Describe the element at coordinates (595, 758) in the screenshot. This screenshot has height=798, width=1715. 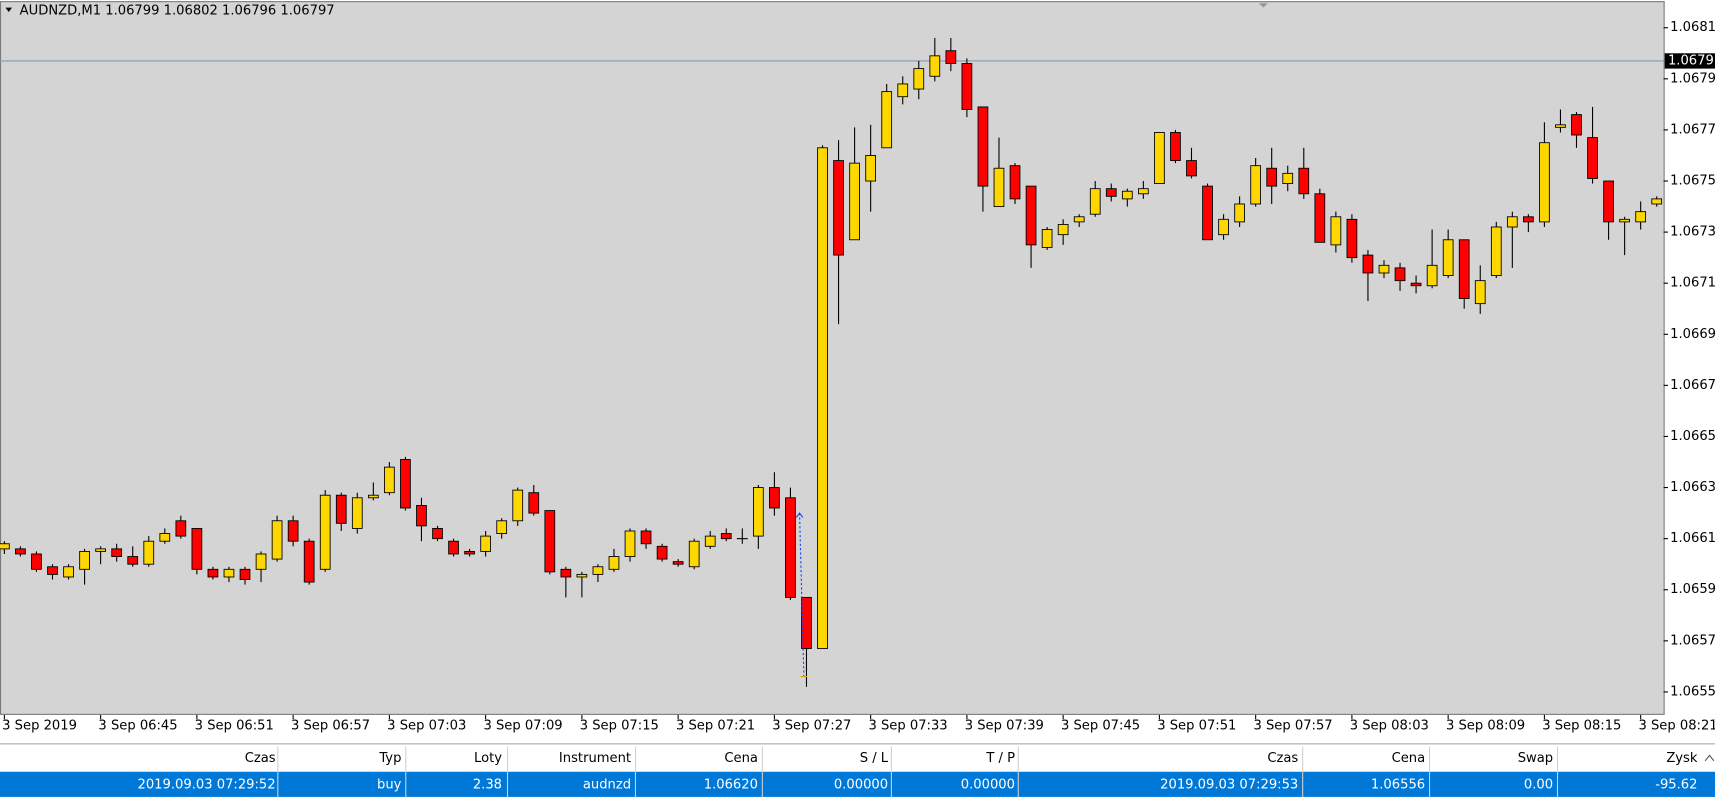
I see `column-header: Instrument` at that location.